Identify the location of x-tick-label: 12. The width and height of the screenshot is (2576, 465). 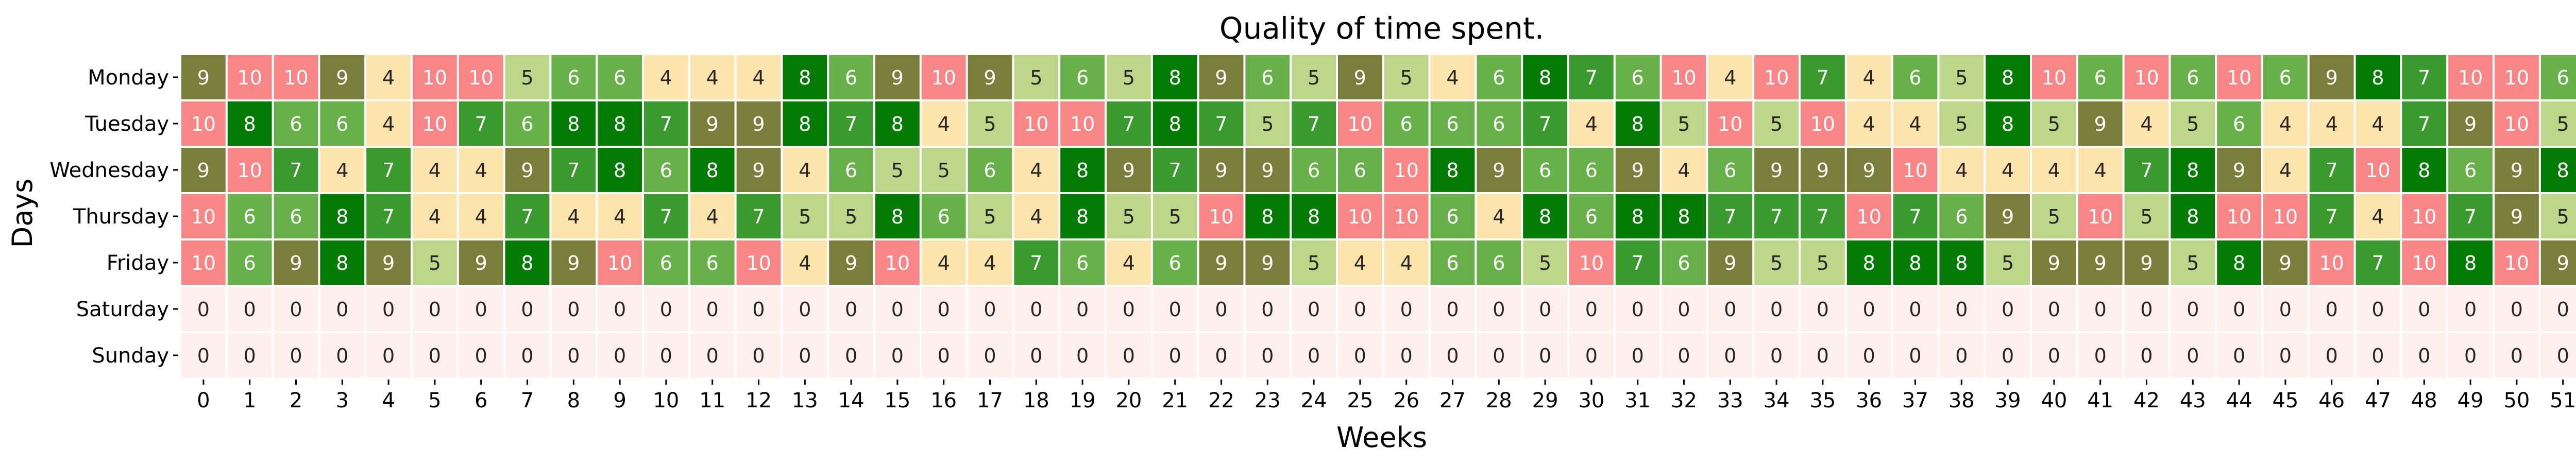
(758, 401).